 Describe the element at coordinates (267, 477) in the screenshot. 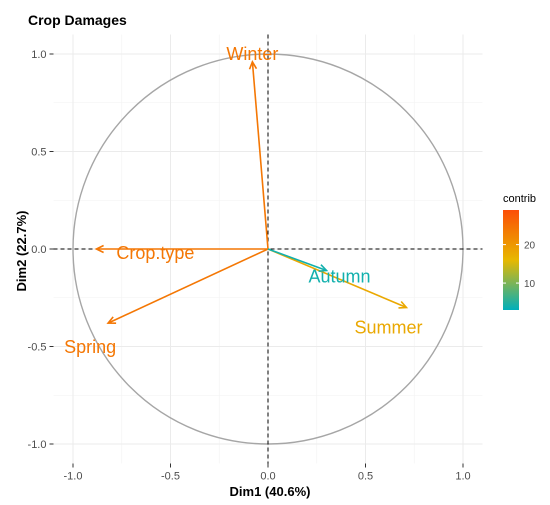

I see `x-tick-label: 0.0` at that location.